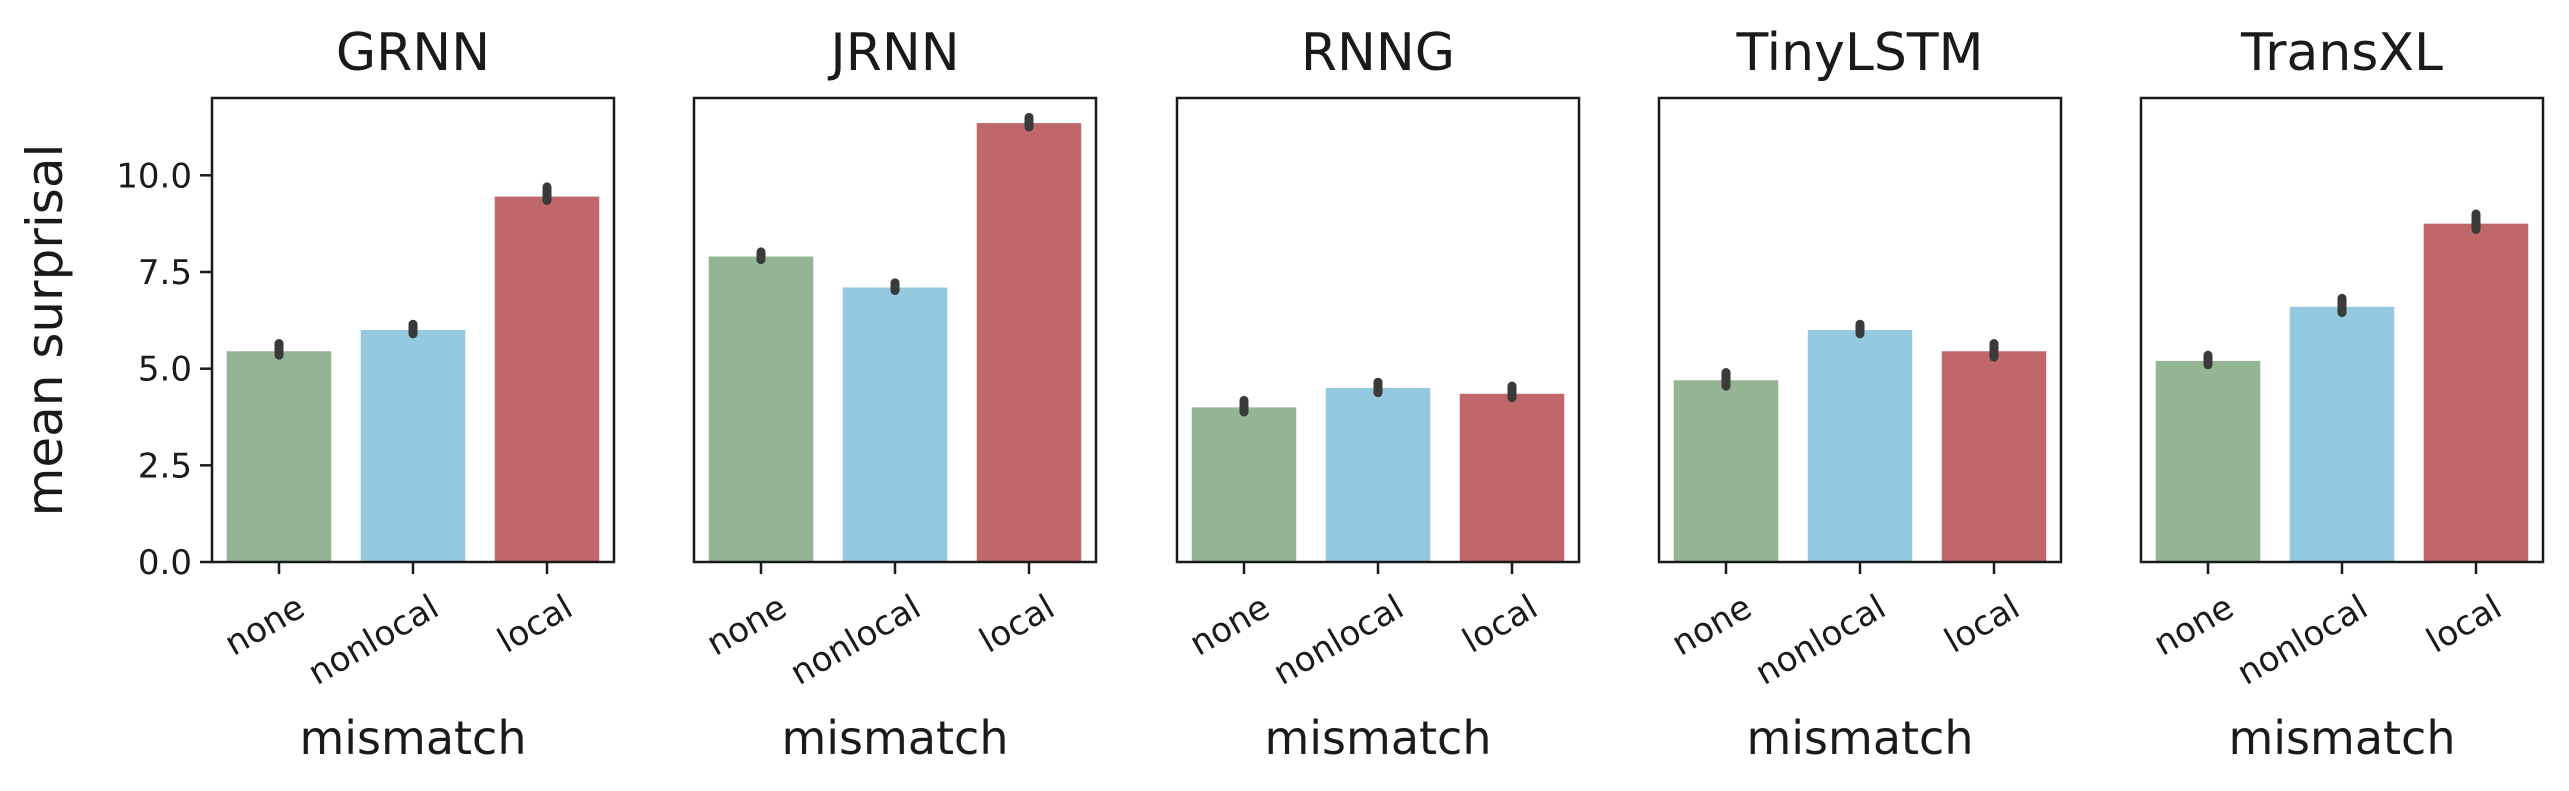 This screenshot has height=791, width=2569. What do you see at coordinates (165, 563) in the screenshot?
I see `y-tick-label: 0.0` at bounding box center [165, 563].